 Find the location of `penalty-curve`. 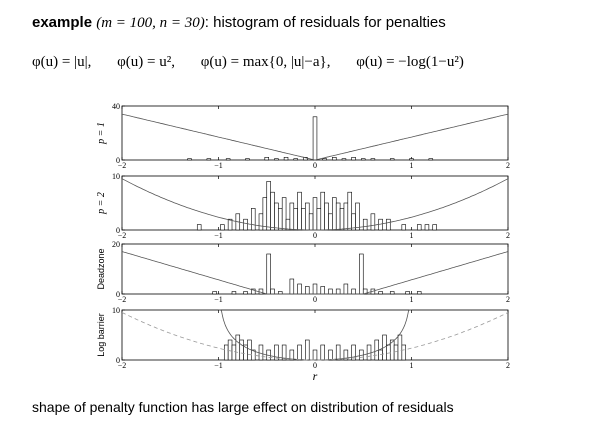

penalty-curve is located at coordinates (315, 204).